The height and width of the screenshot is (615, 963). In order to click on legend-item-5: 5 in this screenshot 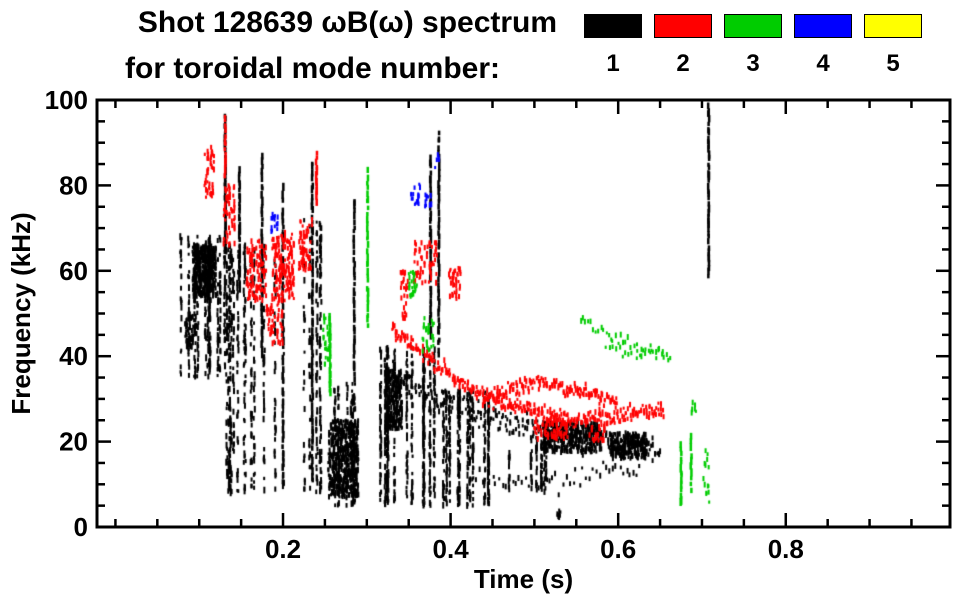, I will do `click(893, 46)`.